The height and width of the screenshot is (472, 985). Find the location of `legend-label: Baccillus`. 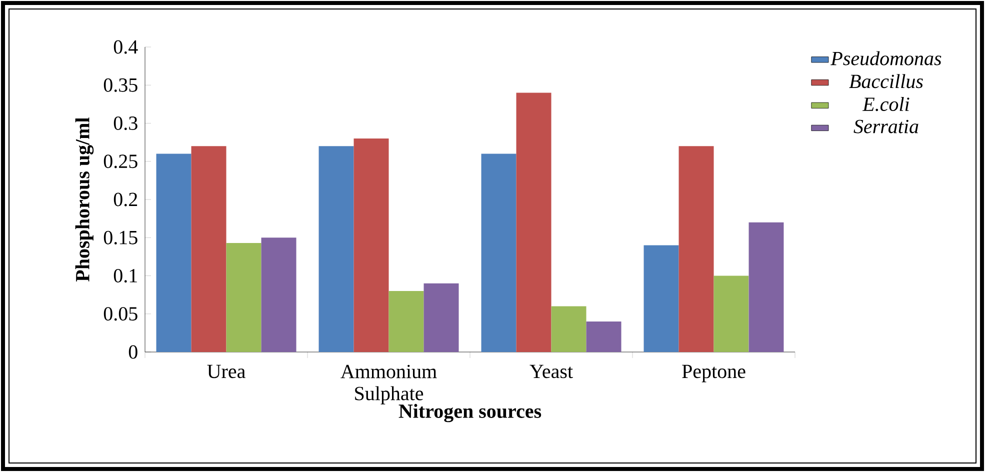

legend-label: Baccillus is located at coordinates (886, 81).